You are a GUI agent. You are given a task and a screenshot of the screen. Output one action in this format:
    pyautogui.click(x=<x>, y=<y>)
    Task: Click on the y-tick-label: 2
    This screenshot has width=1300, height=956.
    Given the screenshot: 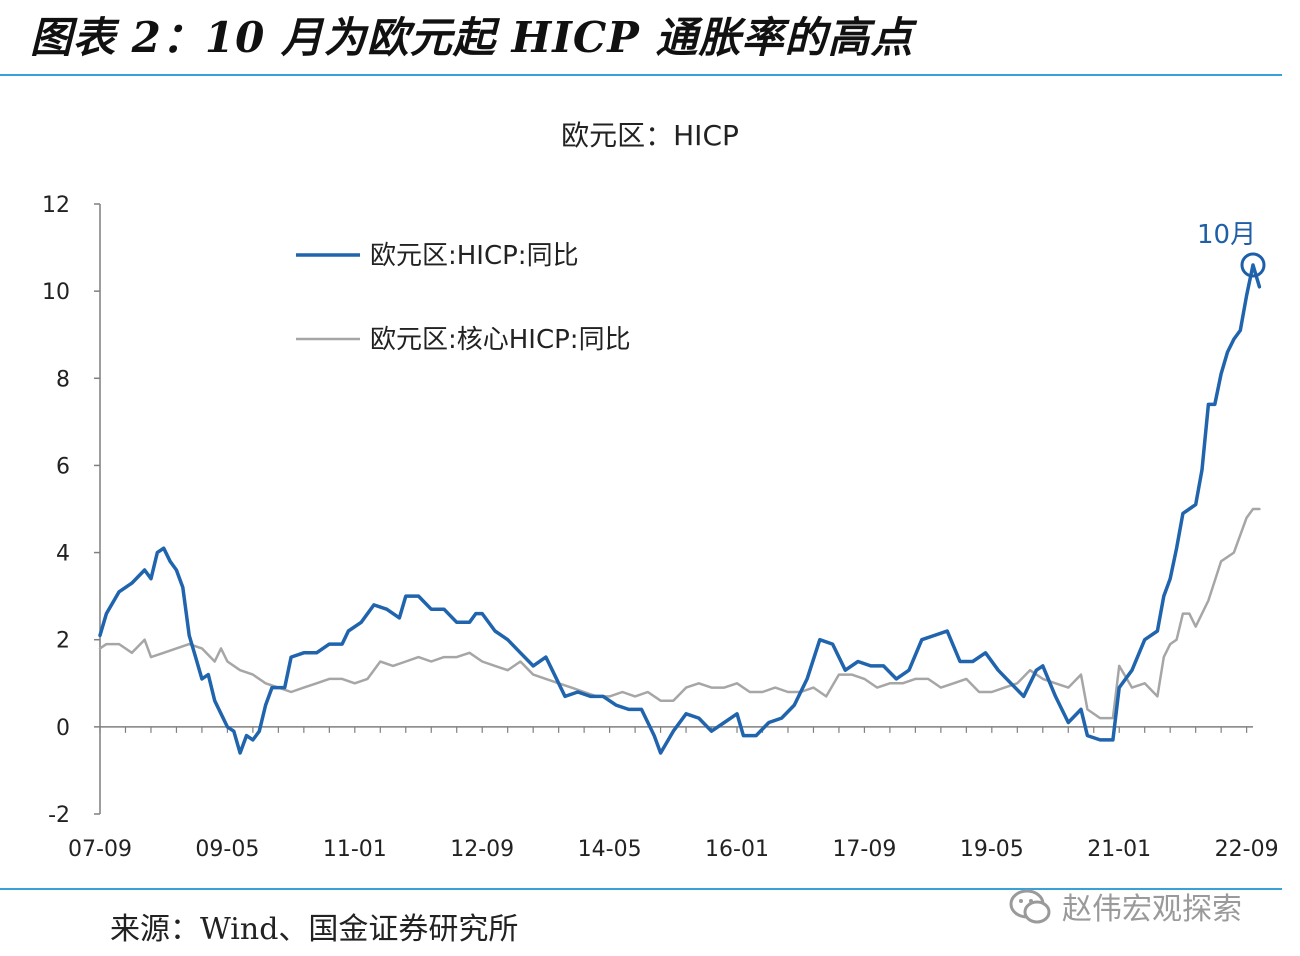 What is the action you would take?
    pyautogui.click(x=63, y=641)
    